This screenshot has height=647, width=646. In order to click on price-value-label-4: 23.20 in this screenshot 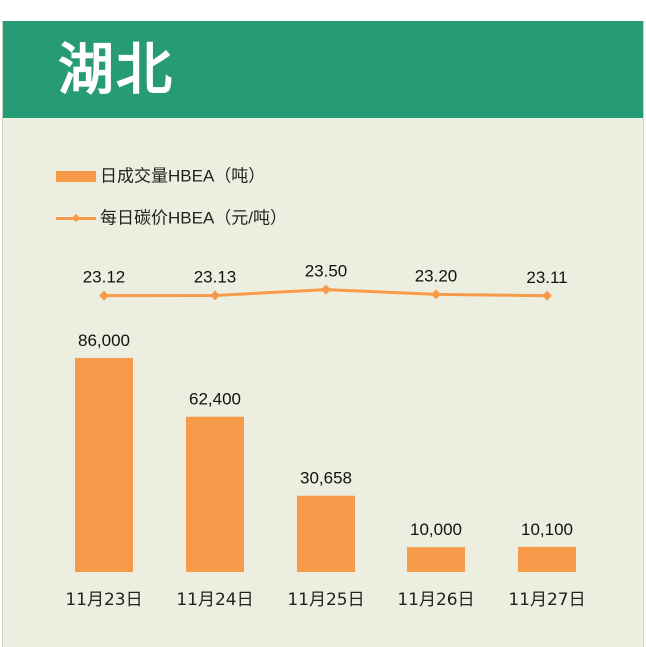, I will do `click(436, 275)`.